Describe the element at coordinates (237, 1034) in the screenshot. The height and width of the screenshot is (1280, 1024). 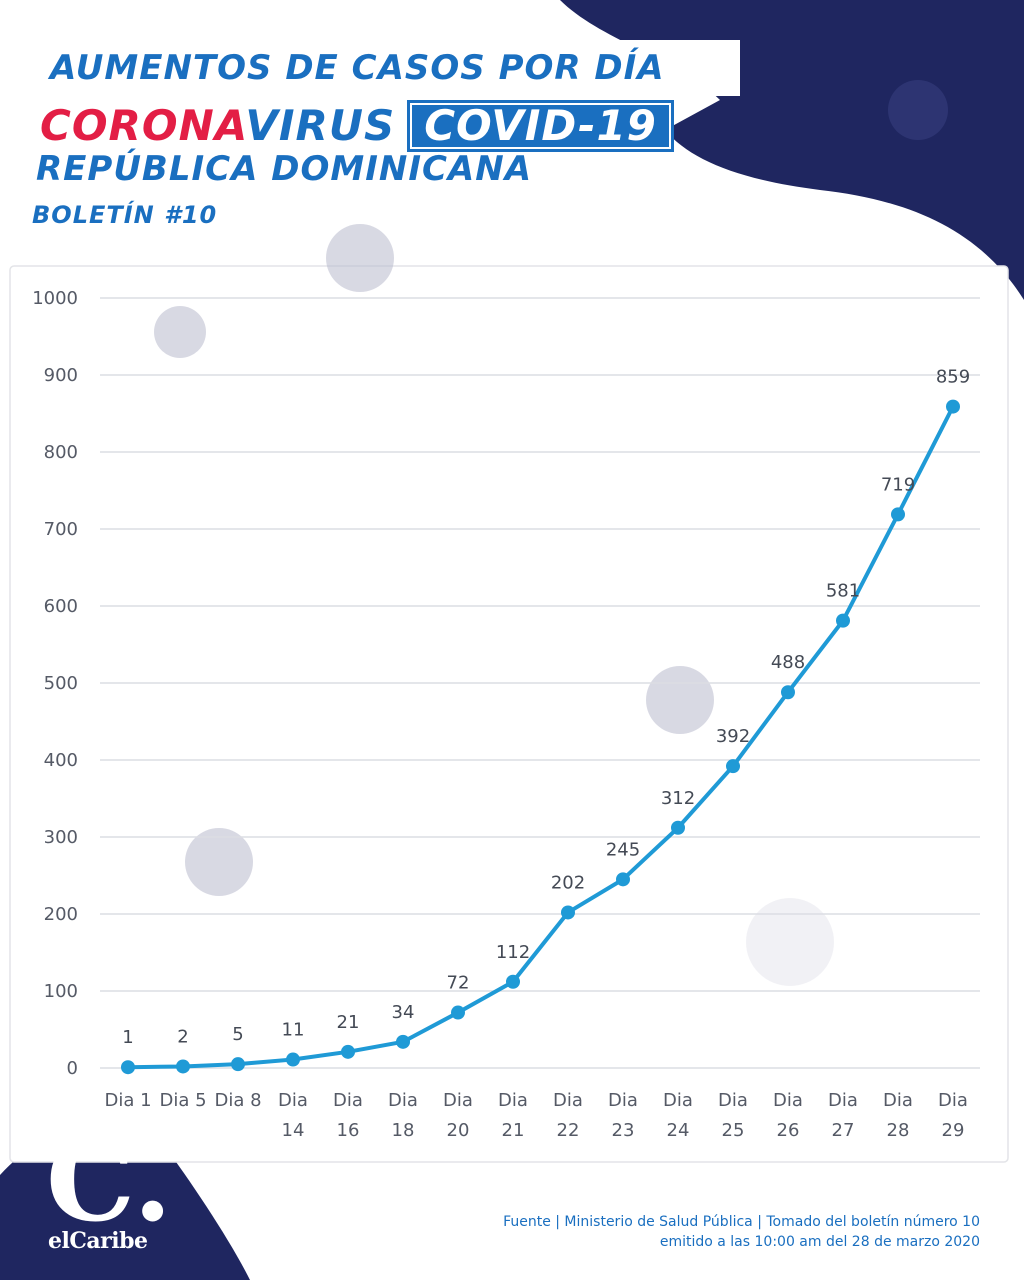
I see `data-label: 5` at that location.